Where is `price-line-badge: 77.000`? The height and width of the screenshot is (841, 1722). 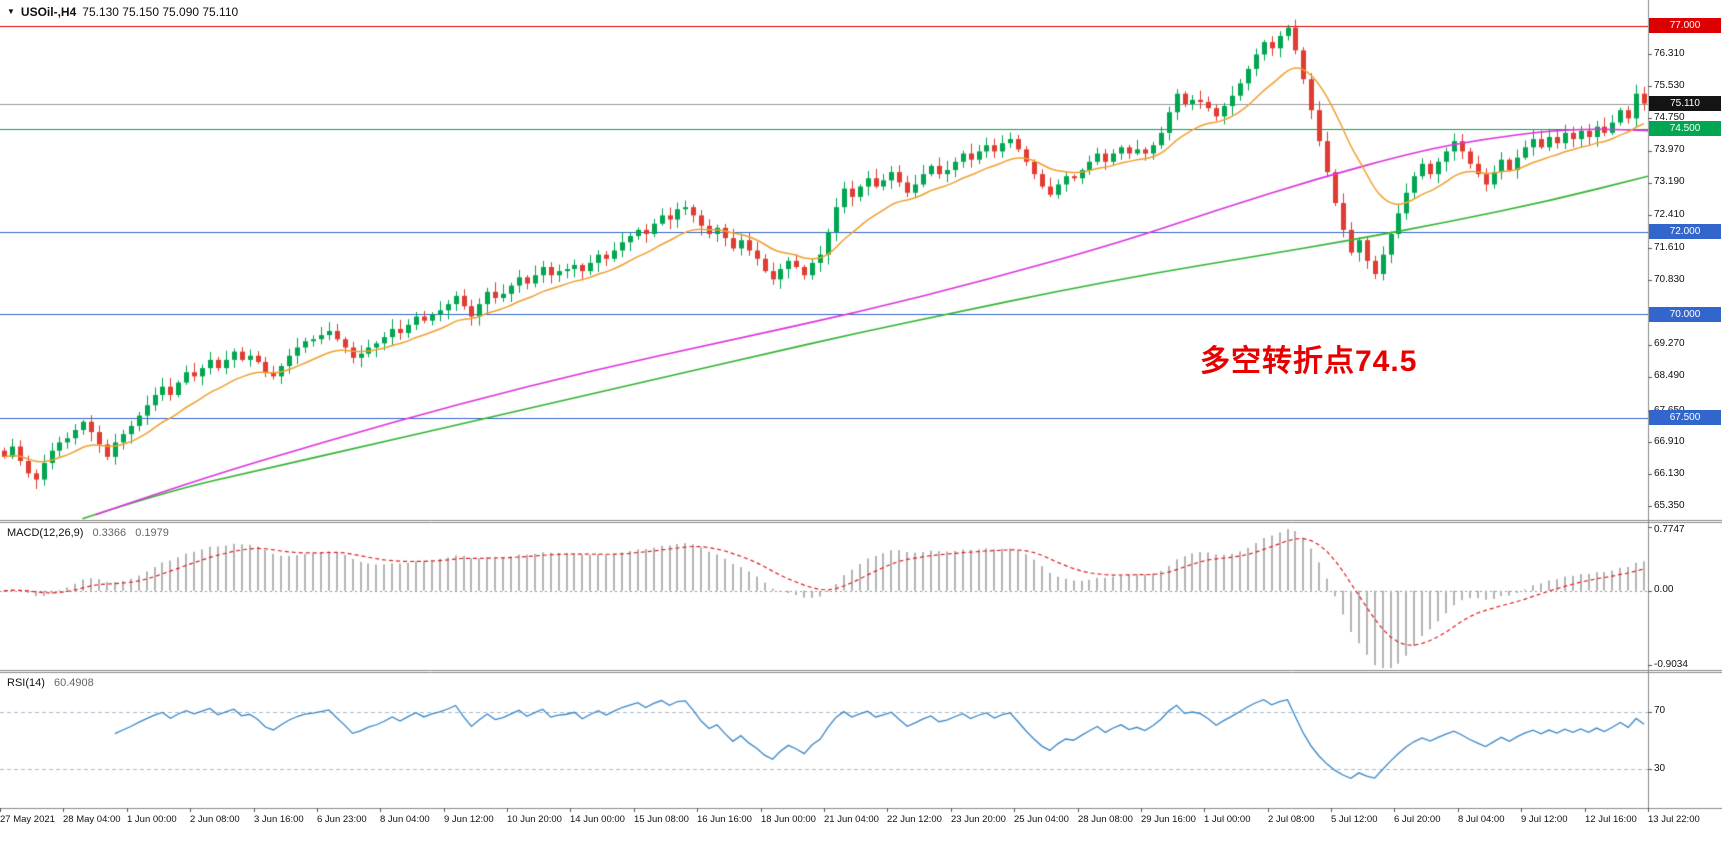
price-line-badge: 77.000 is located at coordinates (1685, 25).